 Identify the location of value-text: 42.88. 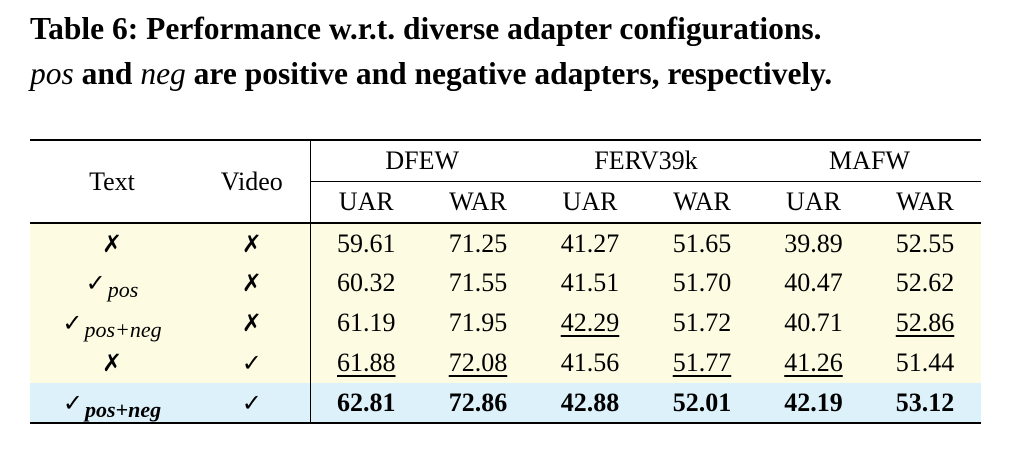
(590, 402).